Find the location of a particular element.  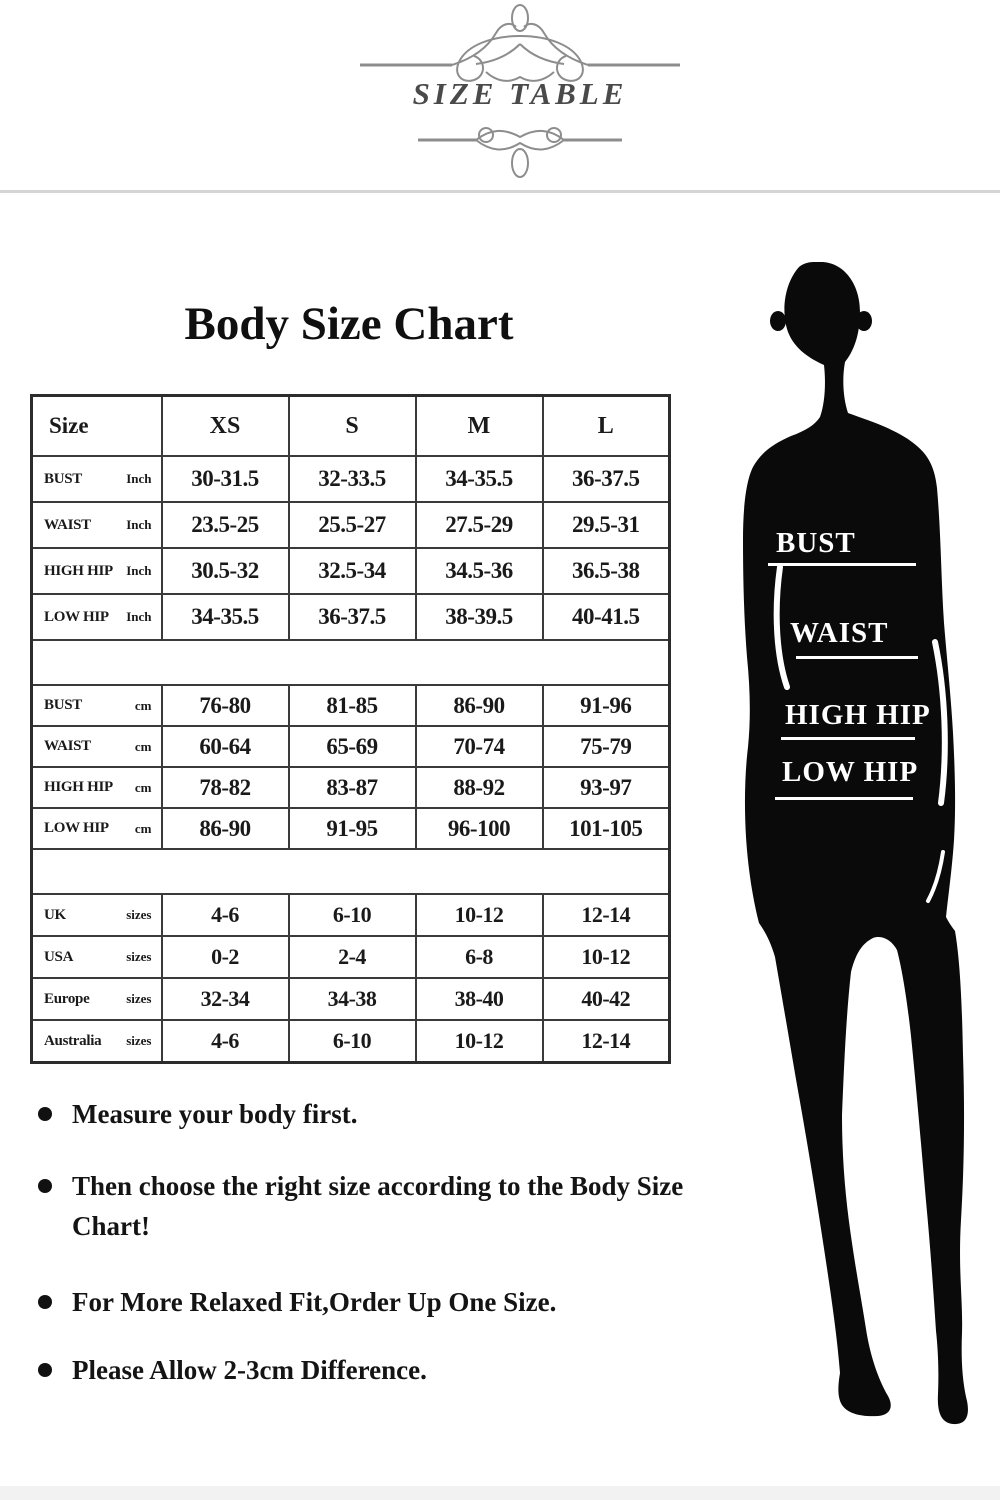

column-header-s: S is located at coordinates (352, 425).